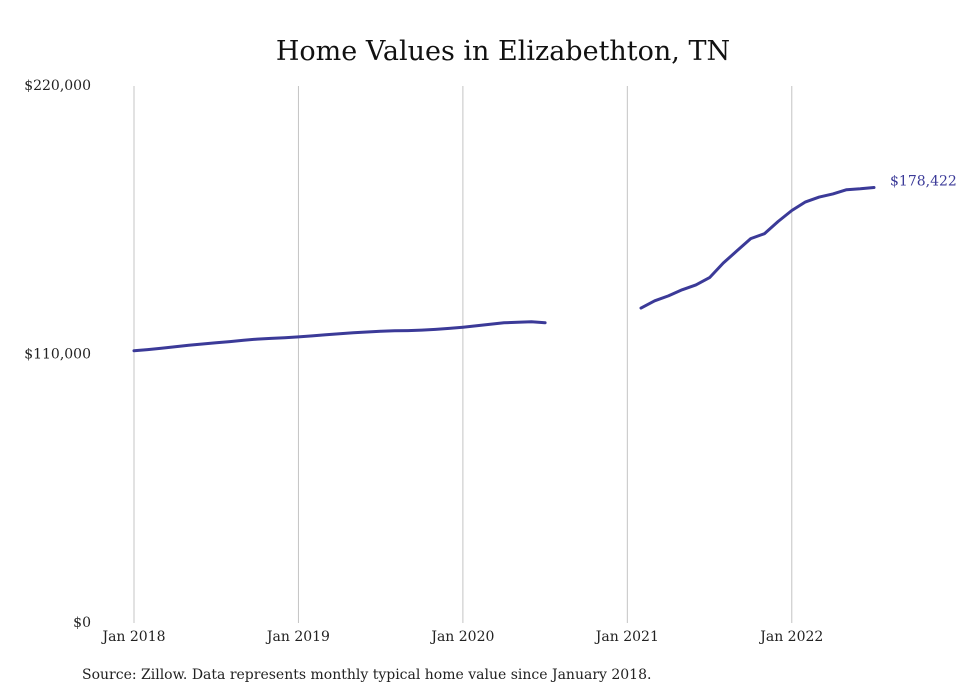  Describe the element at coordinates (132, 637) in the screenshot. I see `x-tick-label: Jan 2018` at that location.